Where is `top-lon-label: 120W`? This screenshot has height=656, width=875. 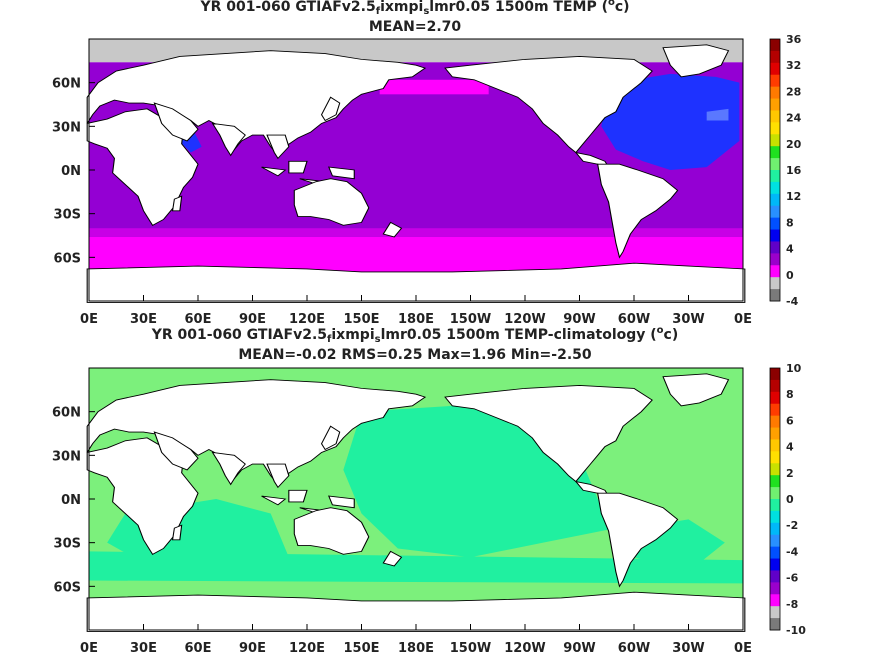 top-lon-label: 120W is located at coordinates (524, 319).